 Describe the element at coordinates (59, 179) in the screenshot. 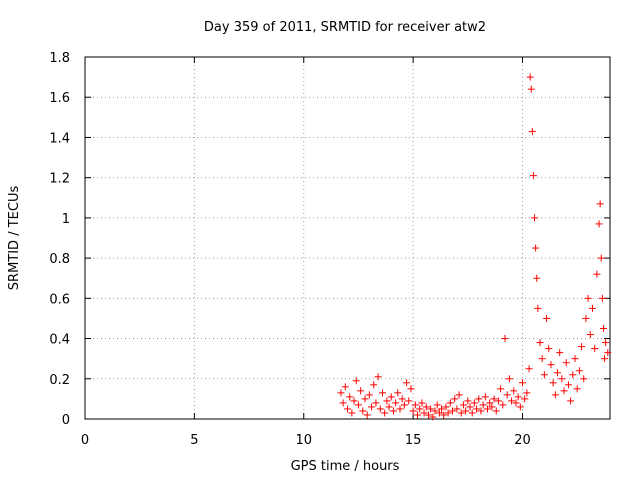

I see `y-tick-label: 1.2` at that location.